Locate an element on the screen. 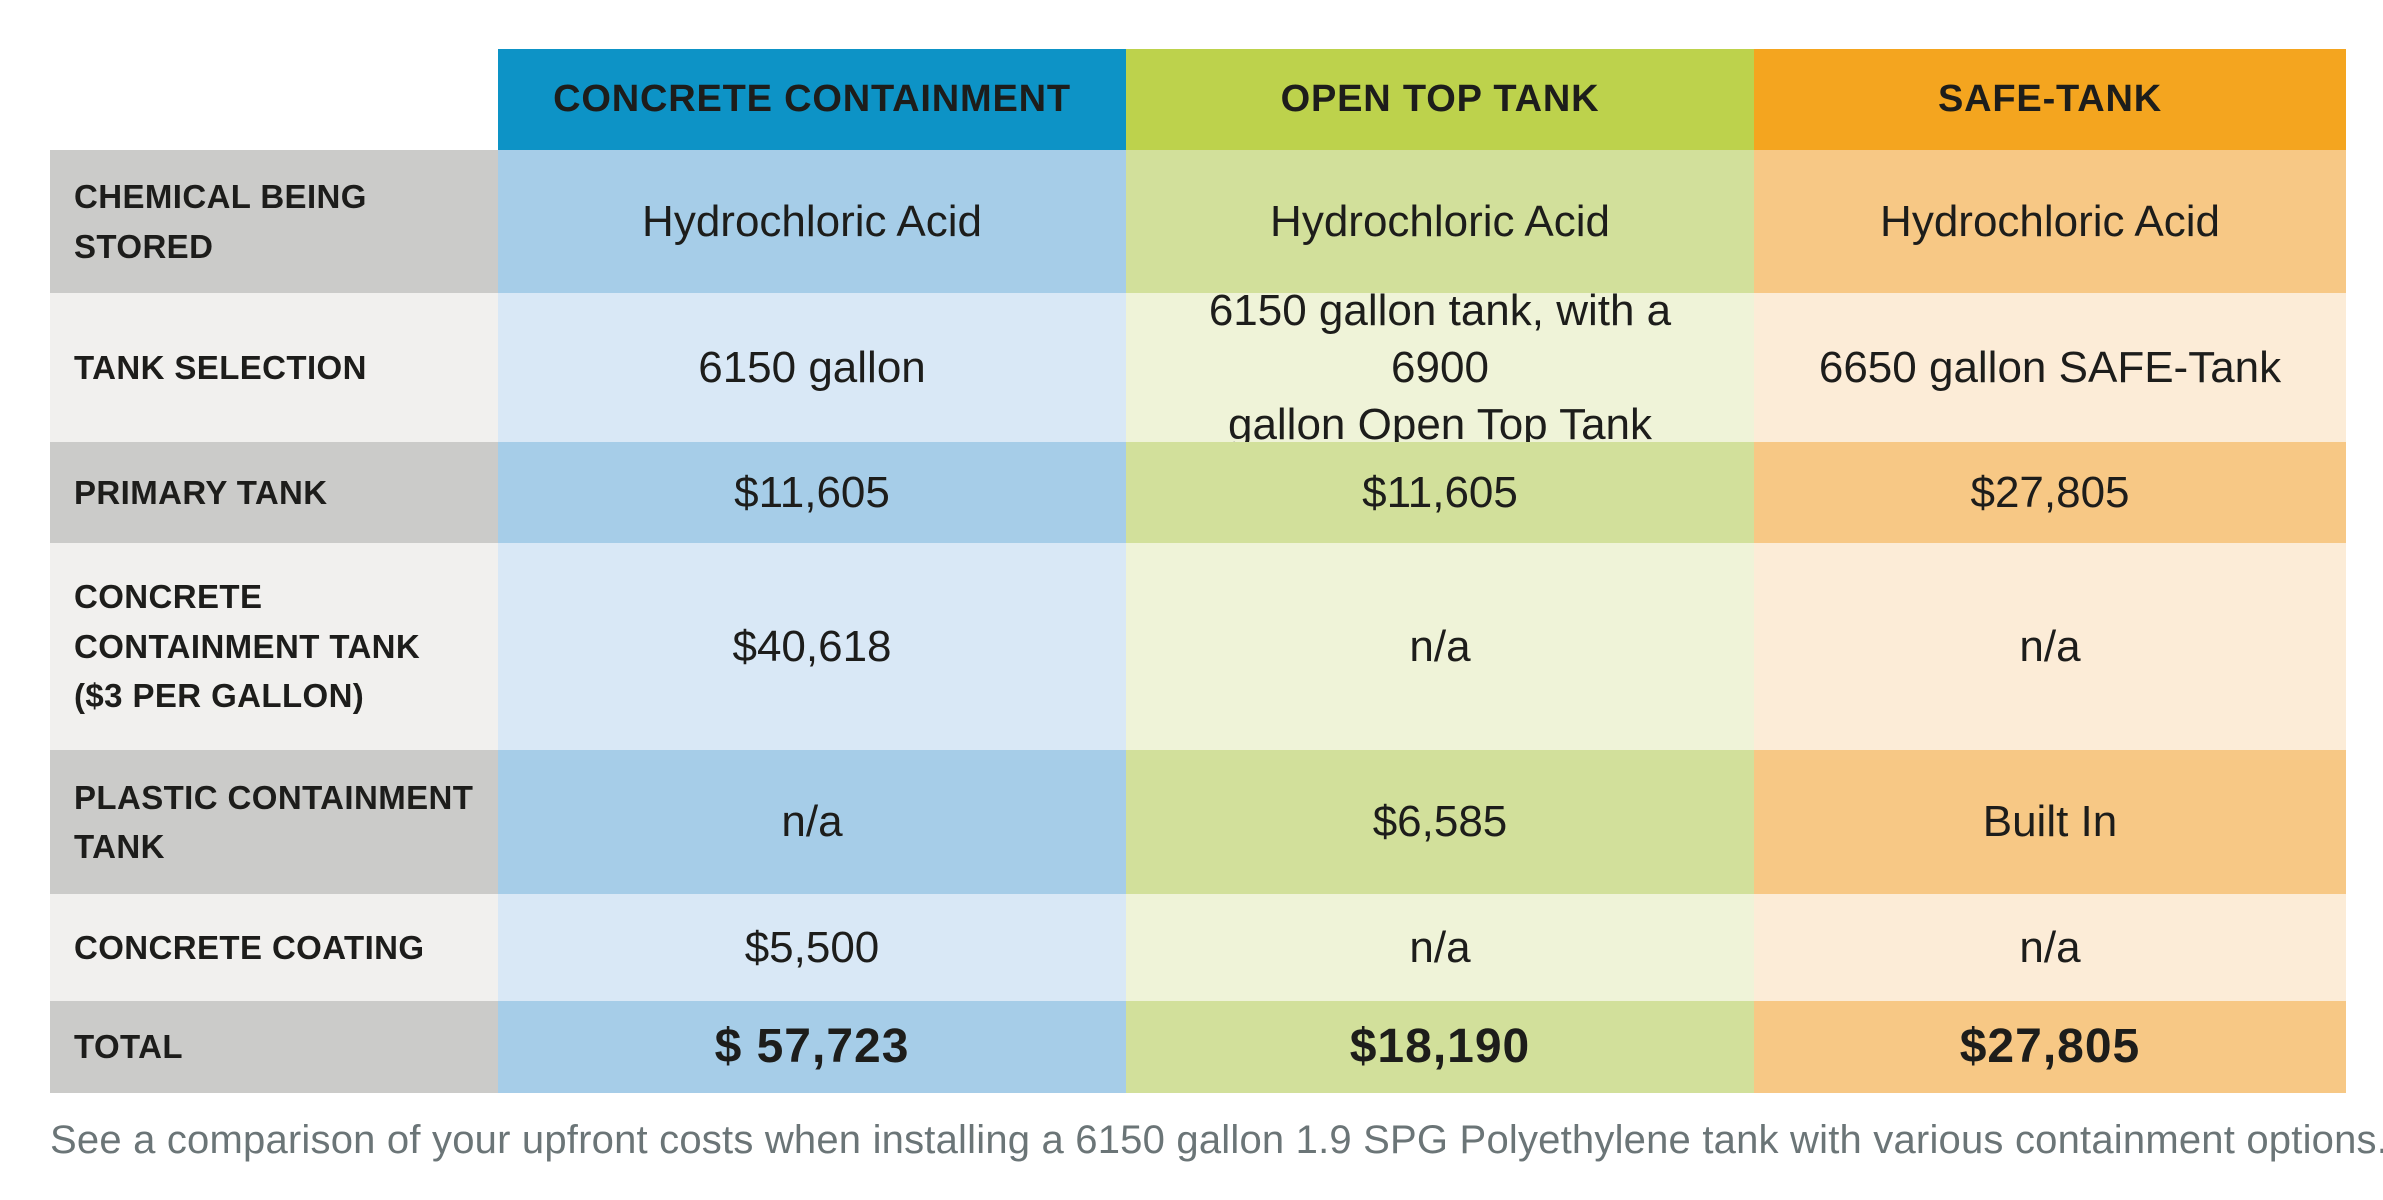  cell-chemical-safe-tank: Hydrochloric Acid is located at coordinates (2050, 221).